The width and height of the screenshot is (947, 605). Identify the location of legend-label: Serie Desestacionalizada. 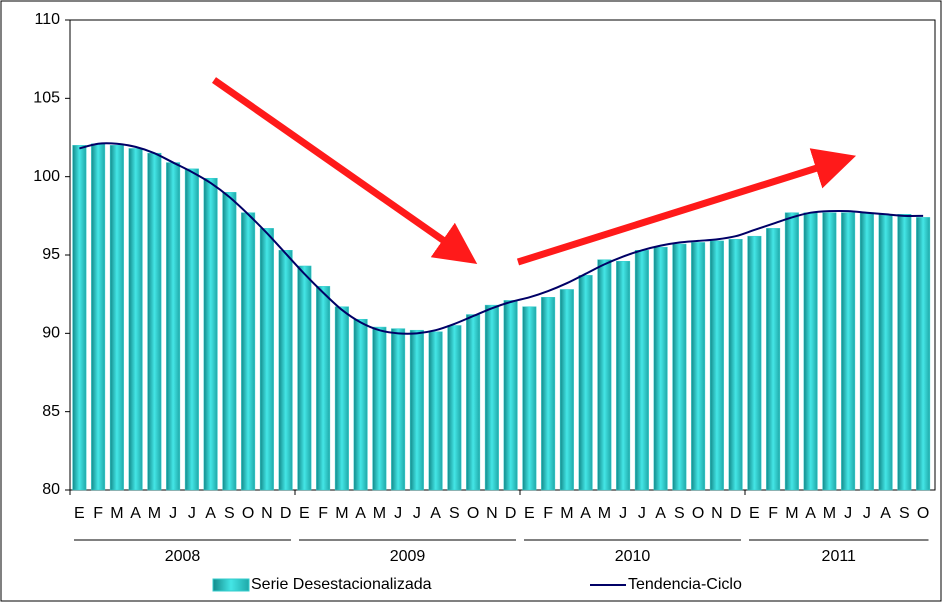
(341, 584).